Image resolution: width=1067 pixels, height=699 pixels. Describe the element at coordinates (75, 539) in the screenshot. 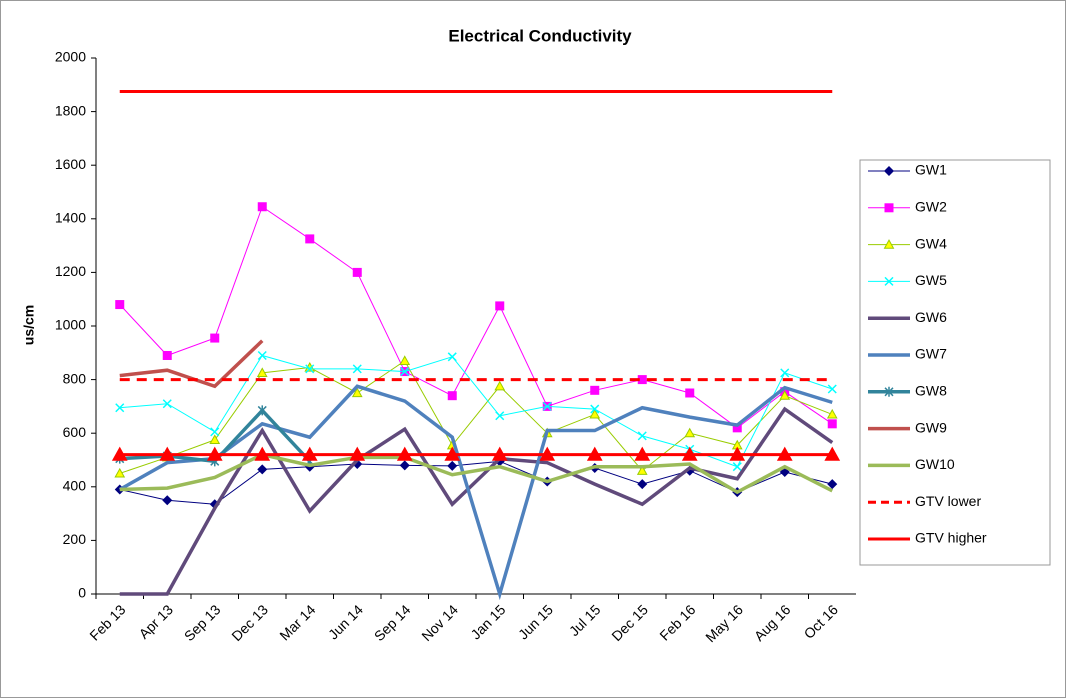

I see `y-tick-label: 200` at that location.